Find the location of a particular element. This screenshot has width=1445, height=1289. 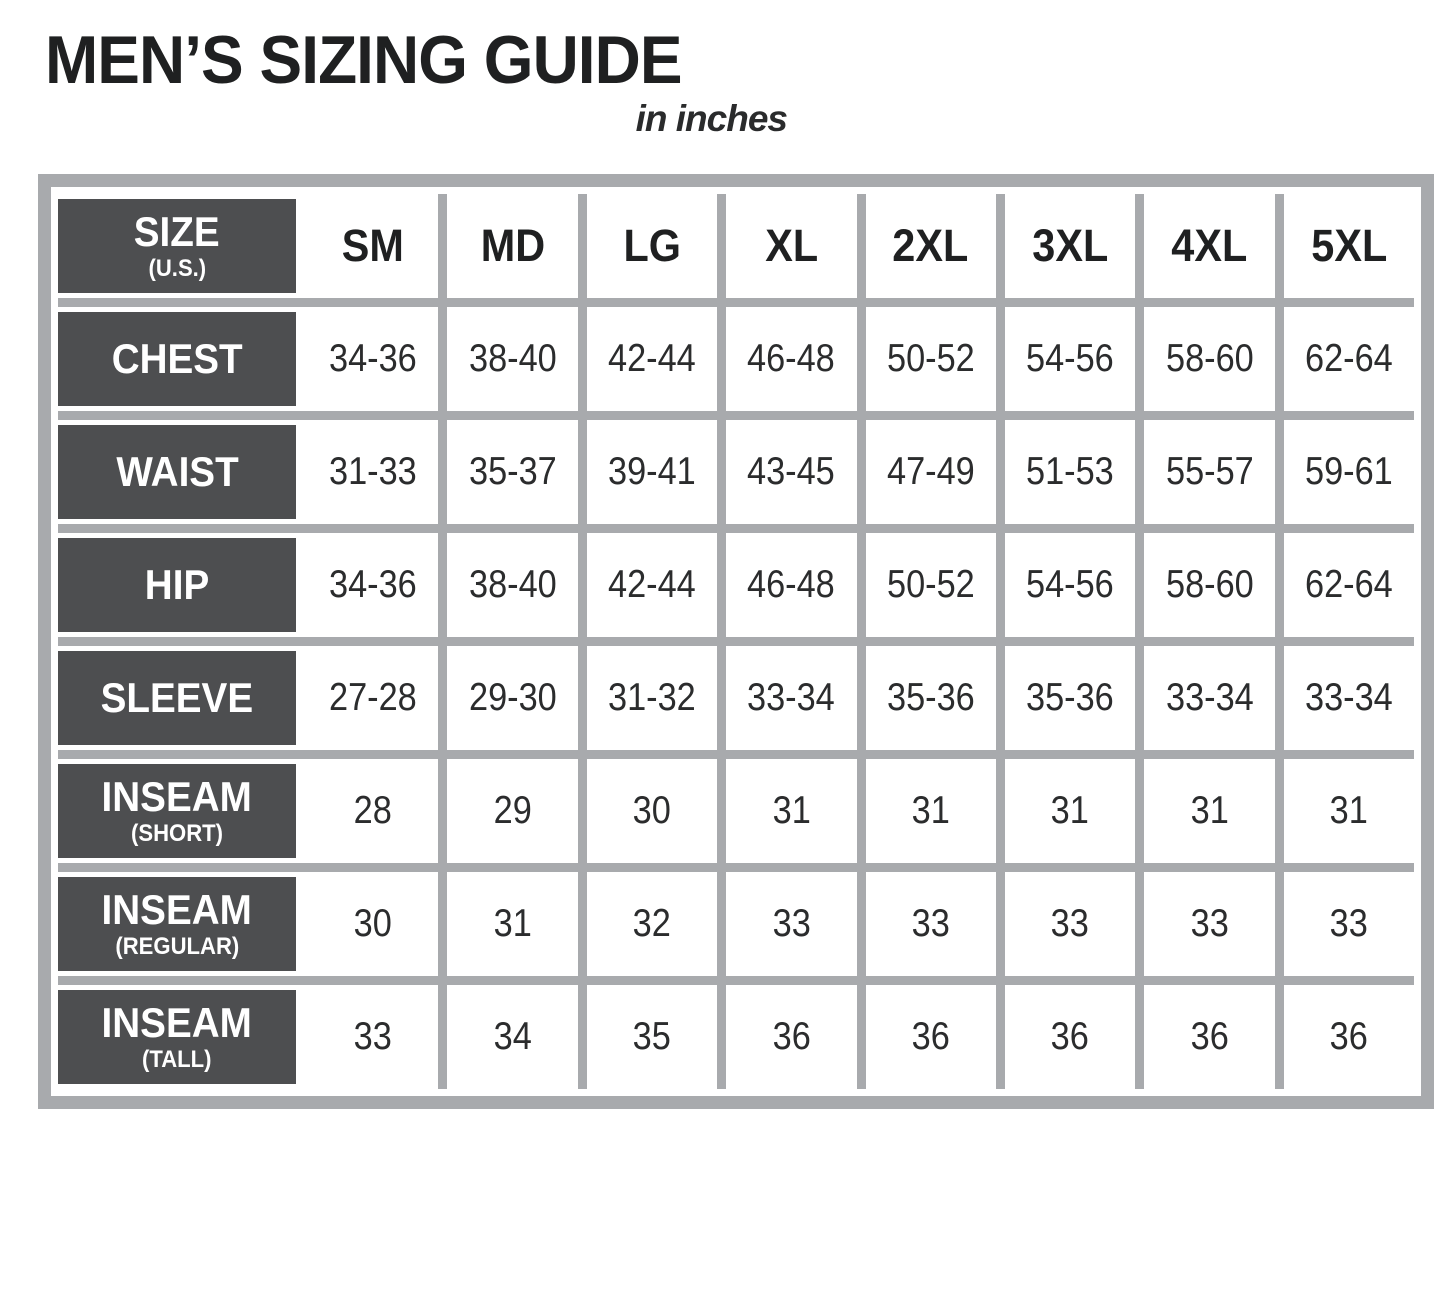

row-label-cell: CHEST is located at coordinates (183, 359).